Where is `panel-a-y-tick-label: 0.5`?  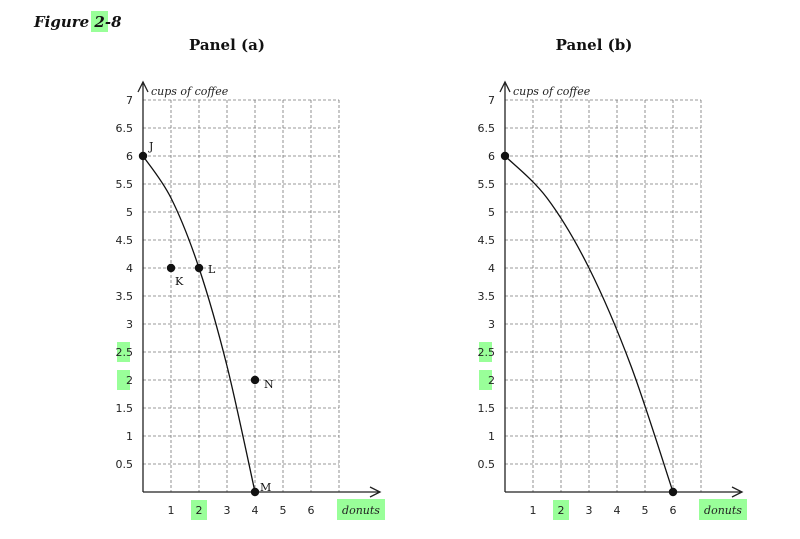 panel-a-y-tick-label: 0.5 is located at coordinates (125, 464).